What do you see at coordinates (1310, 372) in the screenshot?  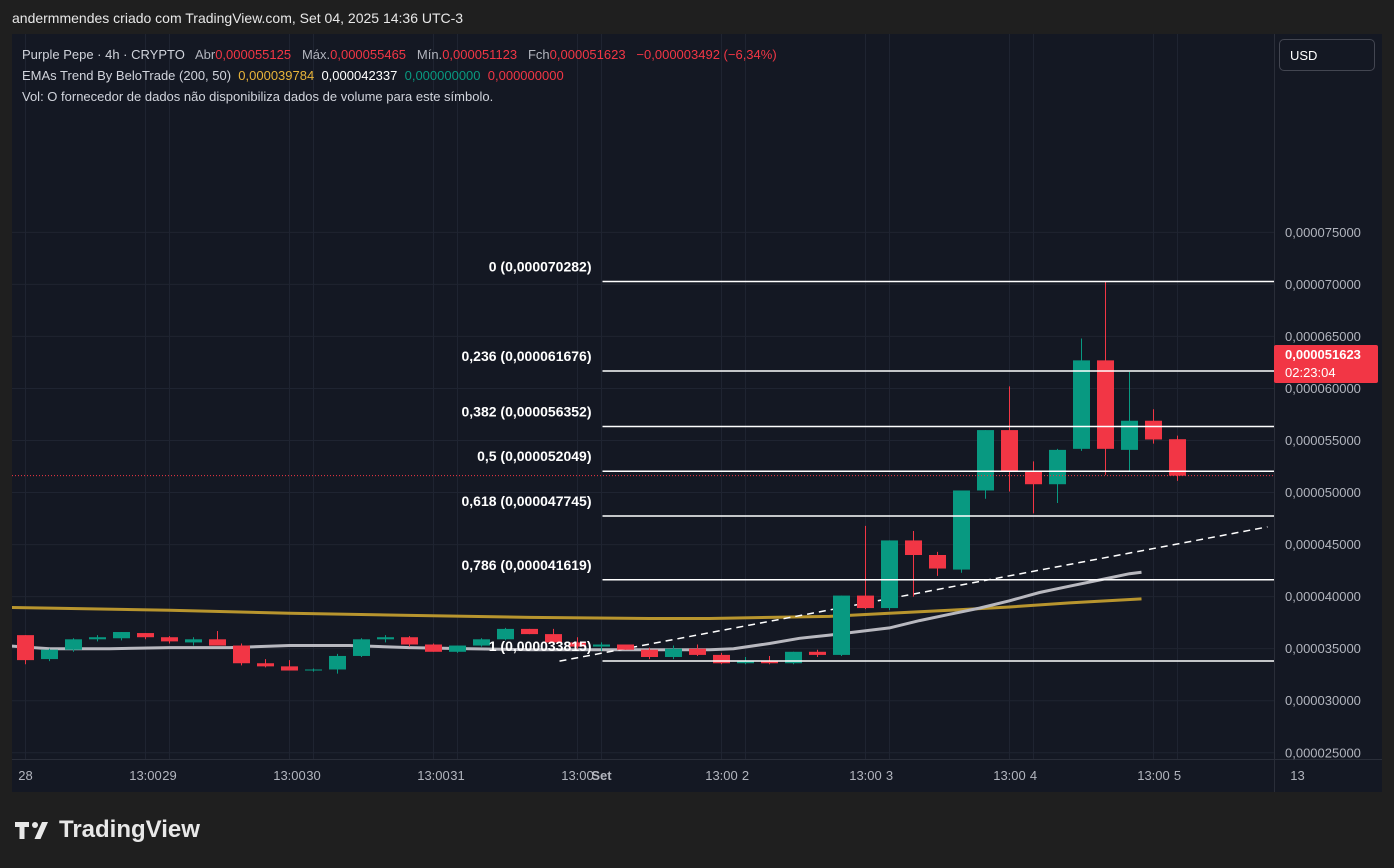 I see `bar-countdown: 02:23:04` at bounding box center [1310, 372].